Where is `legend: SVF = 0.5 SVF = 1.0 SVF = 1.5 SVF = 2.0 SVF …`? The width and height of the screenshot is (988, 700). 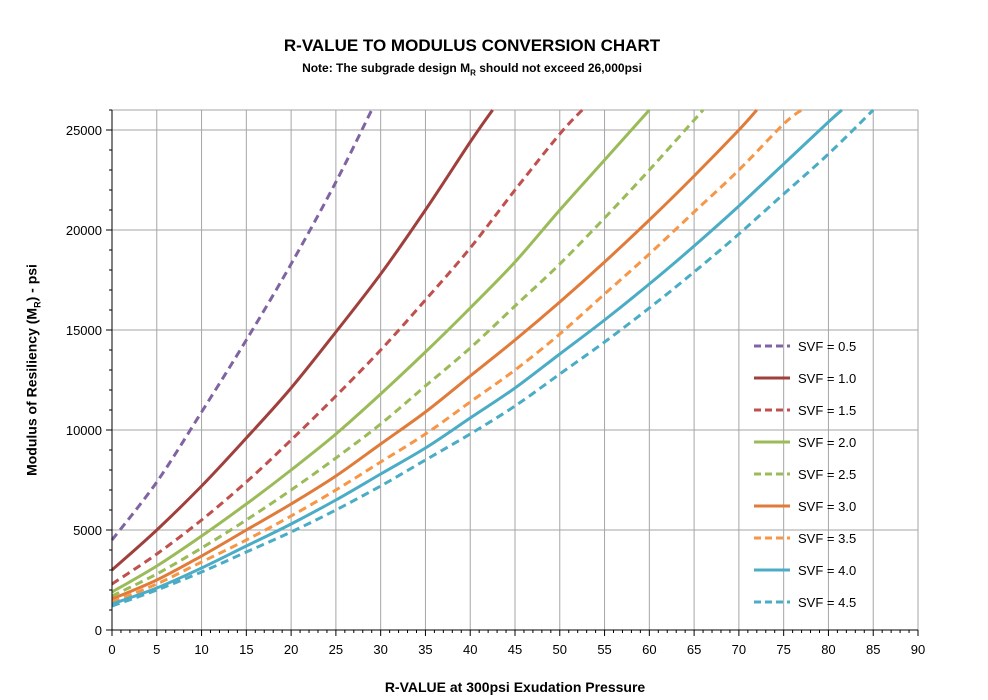
legend: SVF = 0.5 SVF = 1.0 SVF = 1.5 SVF = 2.0 SVF … is located at coordinates (805, 474).